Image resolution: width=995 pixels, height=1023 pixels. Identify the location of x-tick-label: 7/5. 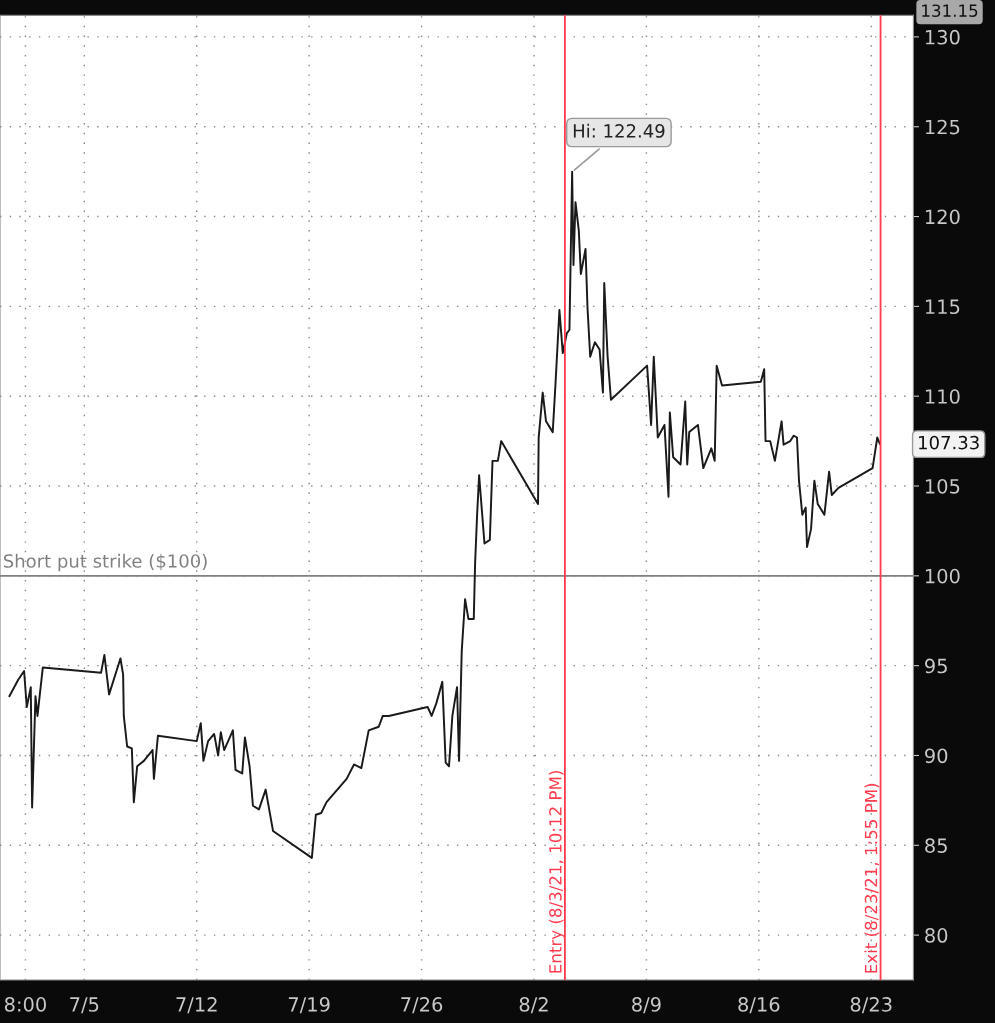
(84, 1005).